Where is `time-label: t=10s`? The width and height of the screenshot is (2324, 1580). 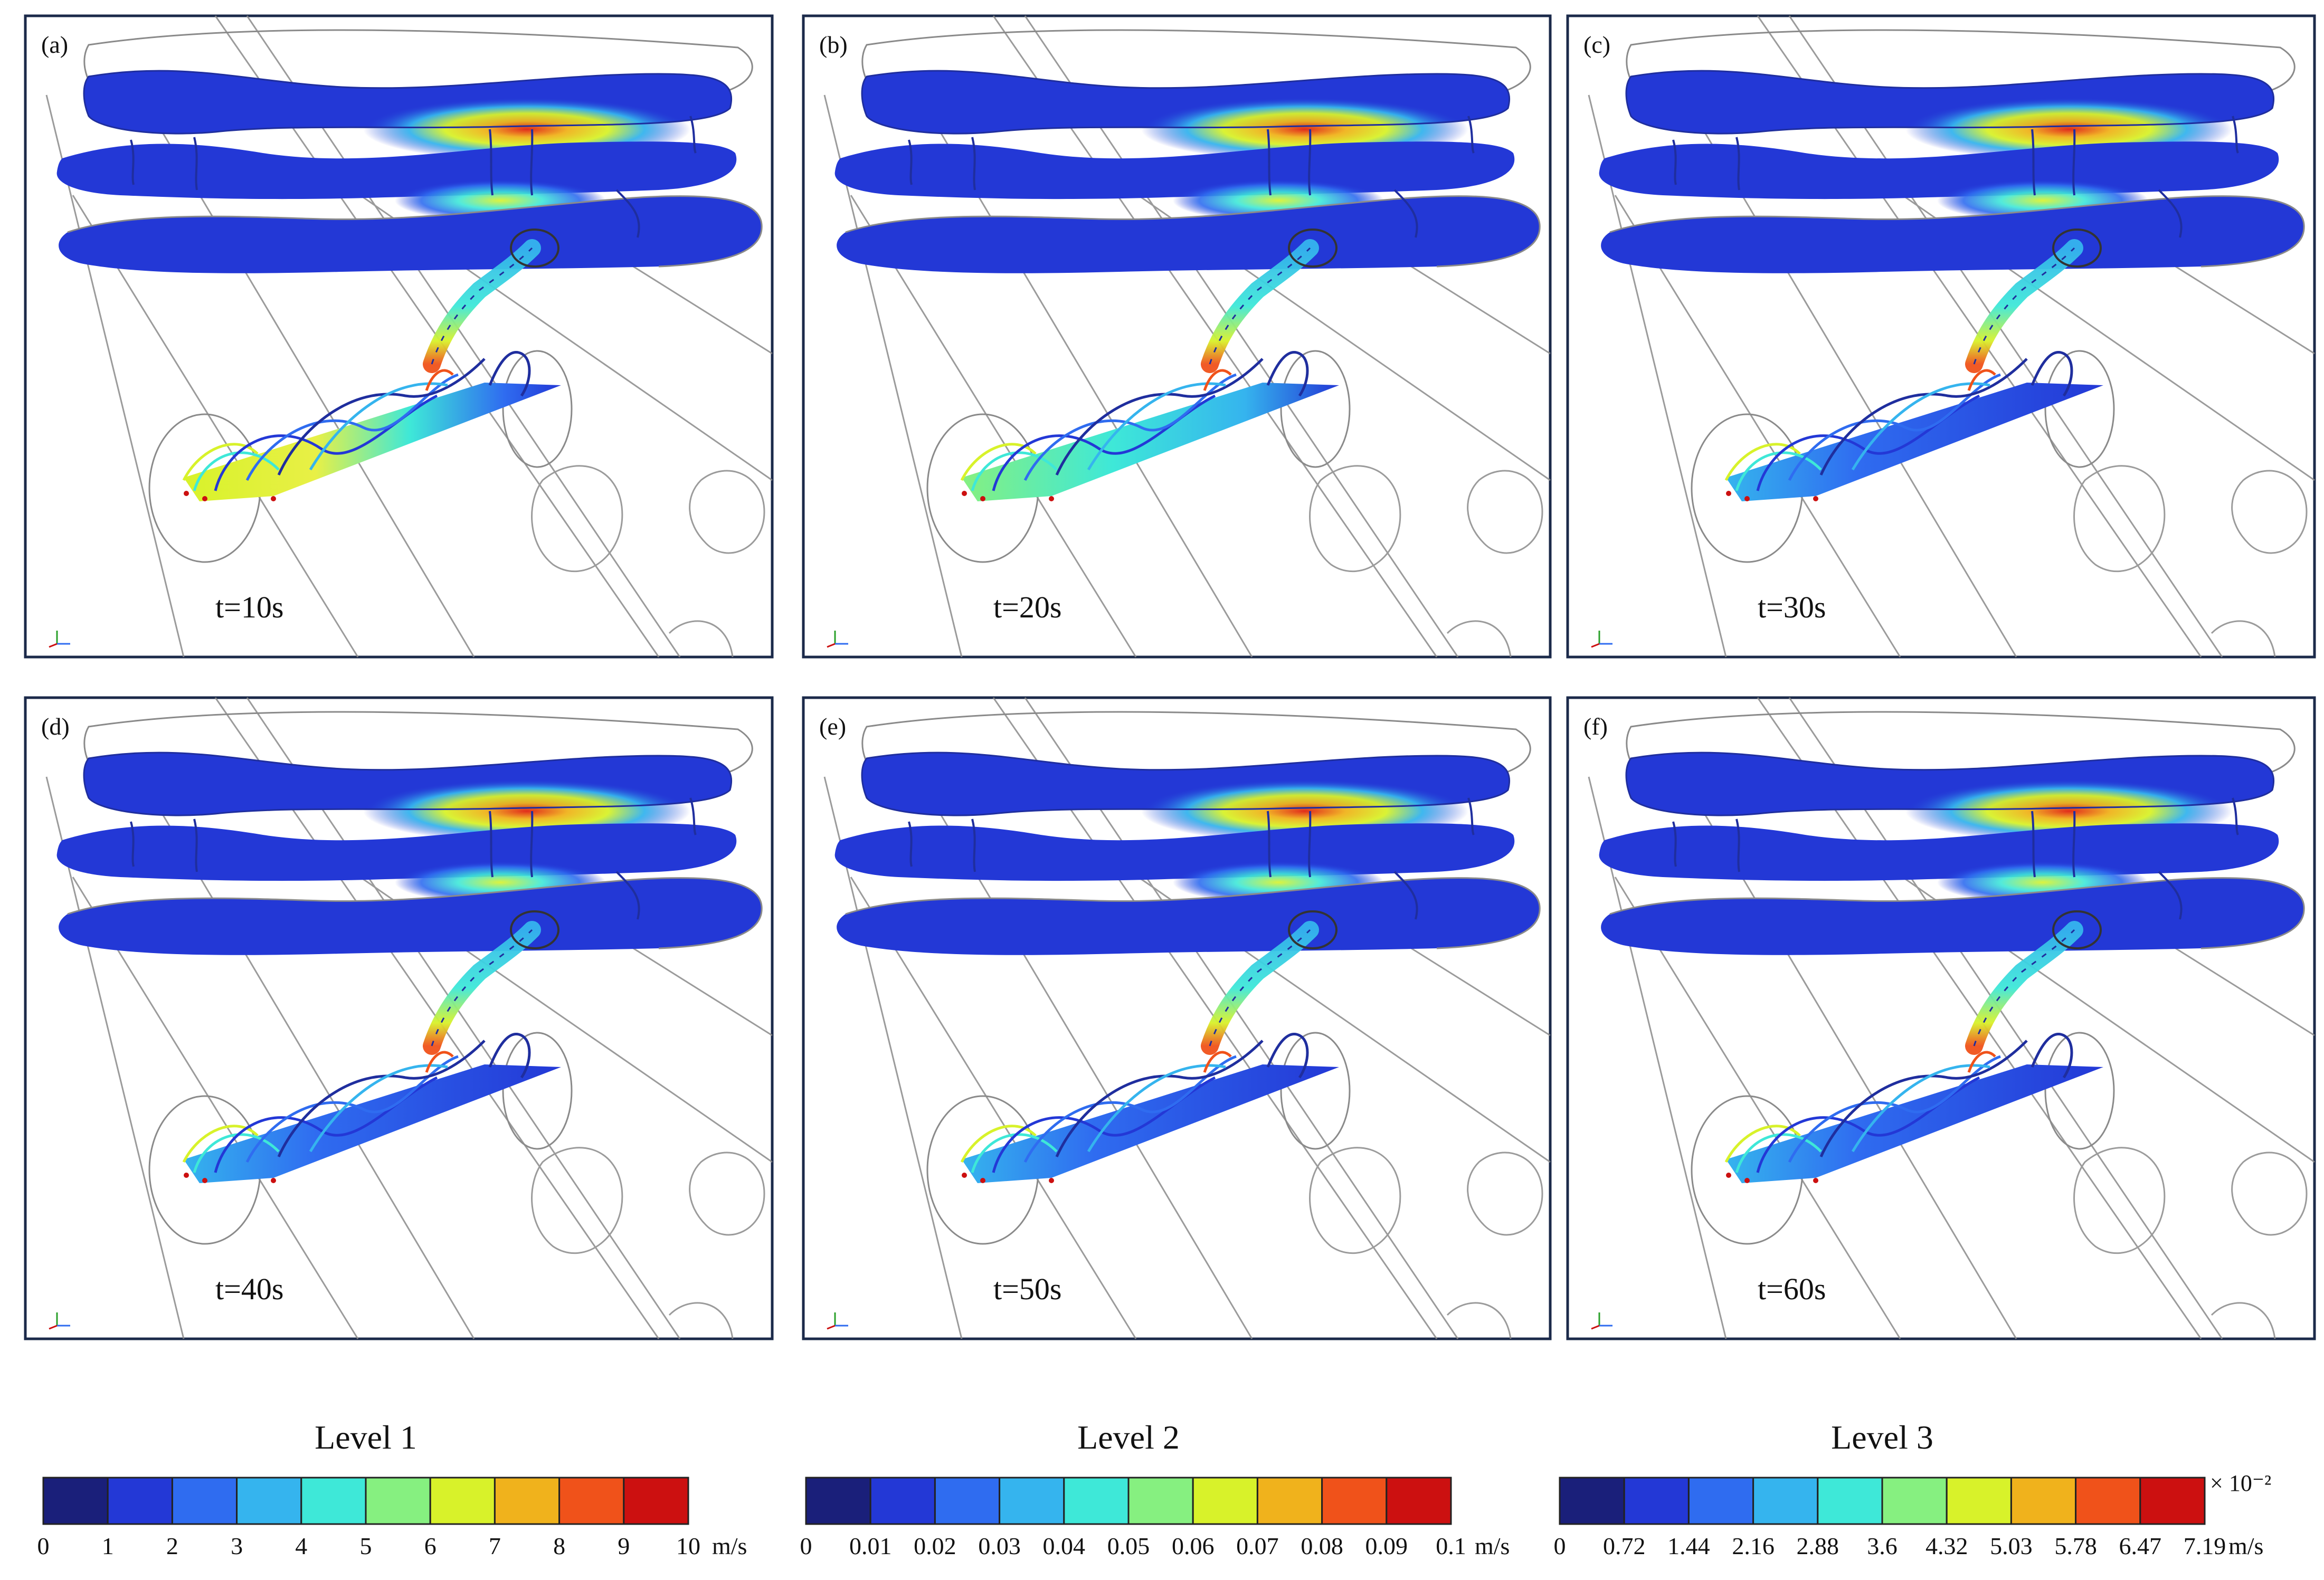 time-label: t=10s is located at coordinates (249, 607).